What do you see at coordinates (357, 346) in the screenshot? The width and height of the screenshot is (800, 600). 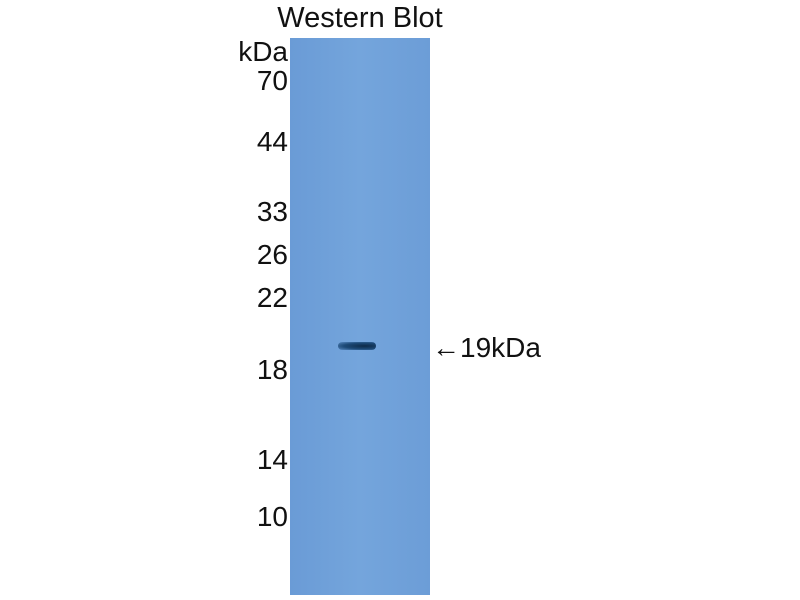 I see `protein-band` at bounding box center [357, 346].